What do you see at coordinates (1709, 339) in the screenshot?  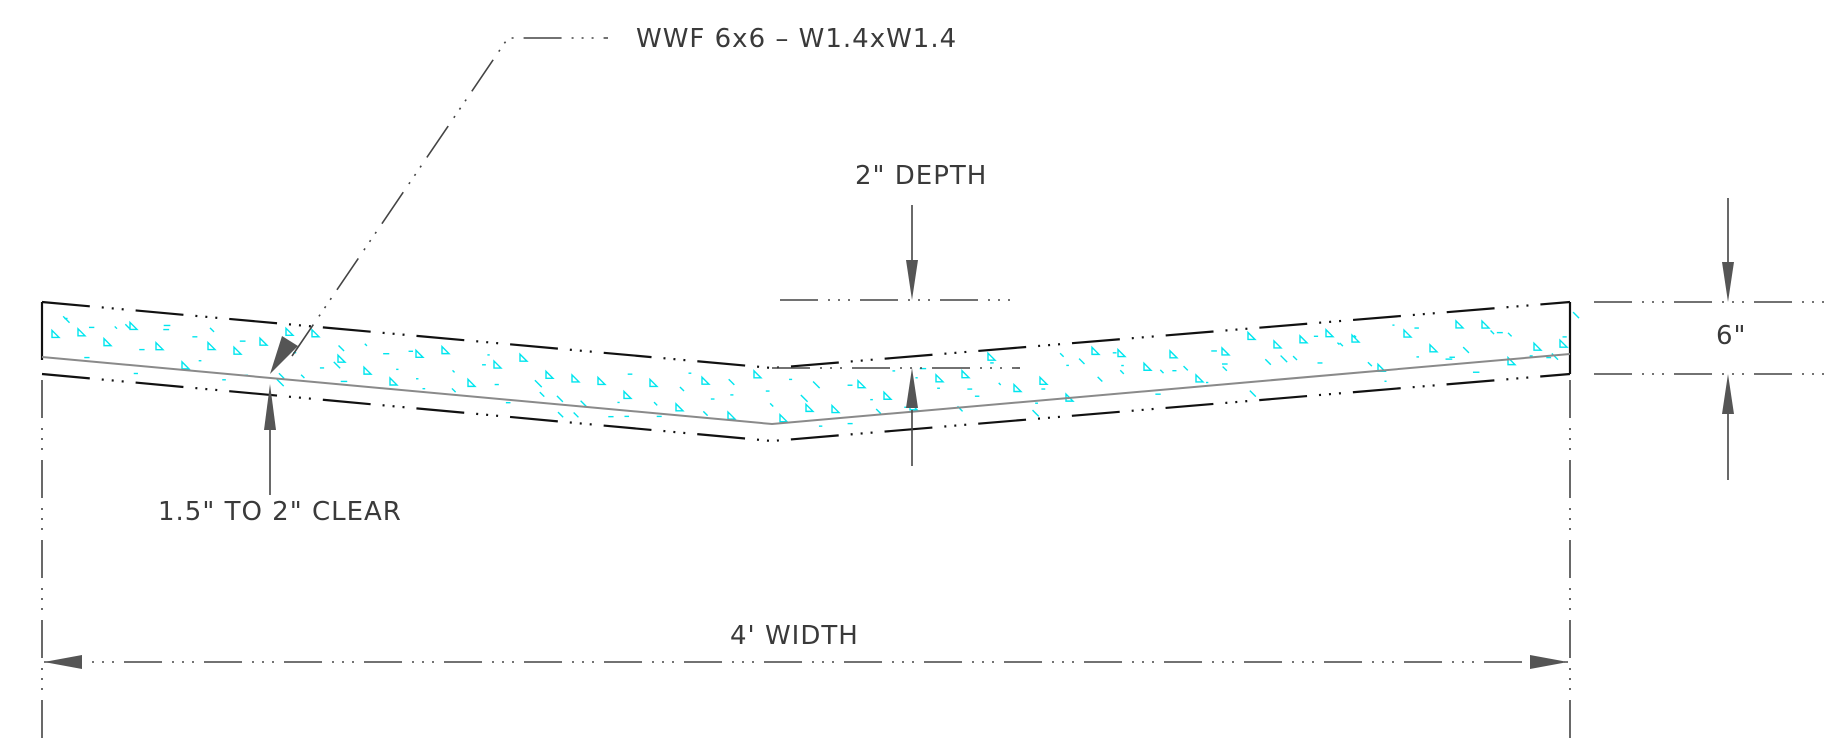 I see `thickness-dimension: 6"` at bounding box center [1709, 339].